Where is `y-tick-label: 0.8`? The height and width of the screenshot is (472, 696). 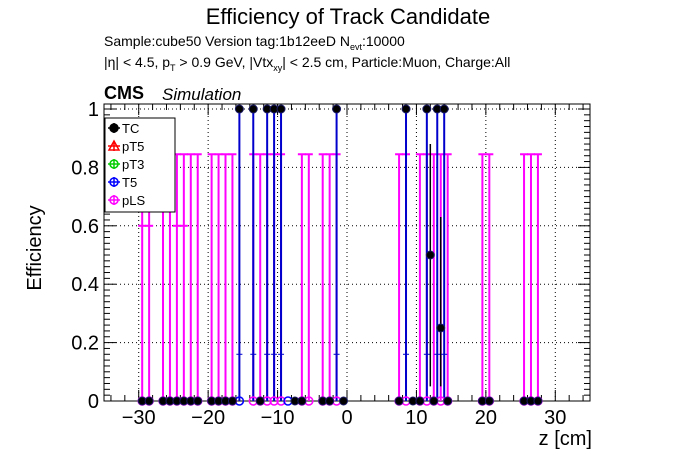 y-tick-label: 0.8 is located at coordinates (85, 168).